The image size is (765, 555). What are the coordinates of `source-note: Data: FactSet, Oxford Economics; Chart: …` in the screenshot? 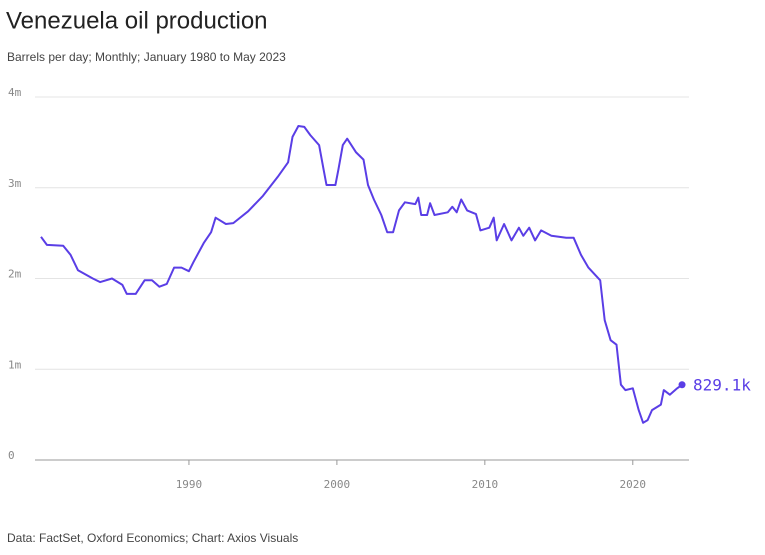 It's located at (152, 538).